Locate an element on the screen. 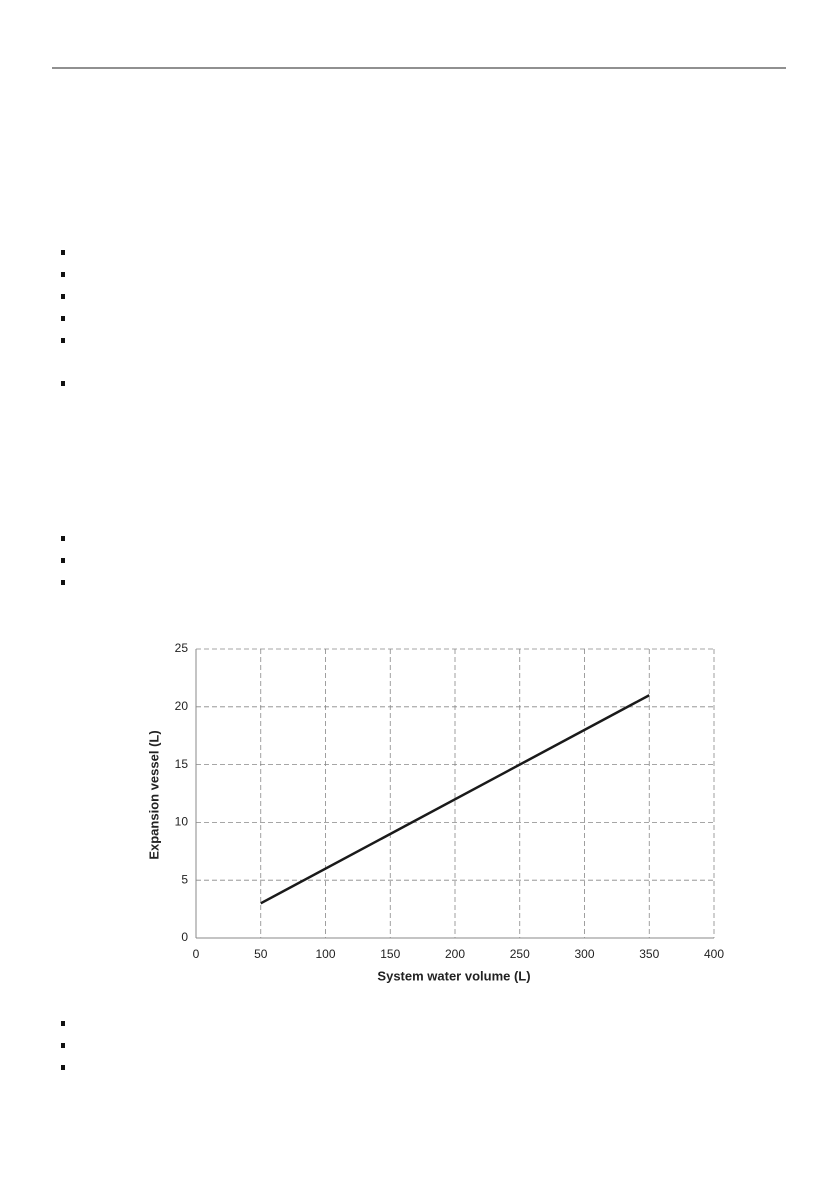 The height and width of the screenshot is (1195, 840). y-tick-label: 0 is located at coordinates (184, 937).